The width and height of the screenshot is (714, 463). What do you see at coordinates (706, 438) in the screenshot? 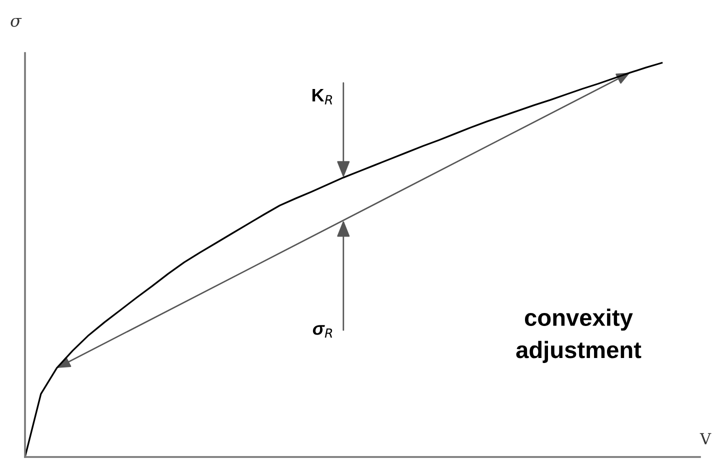
I see `x-axis-title: V` at bounding box center [706, 438].